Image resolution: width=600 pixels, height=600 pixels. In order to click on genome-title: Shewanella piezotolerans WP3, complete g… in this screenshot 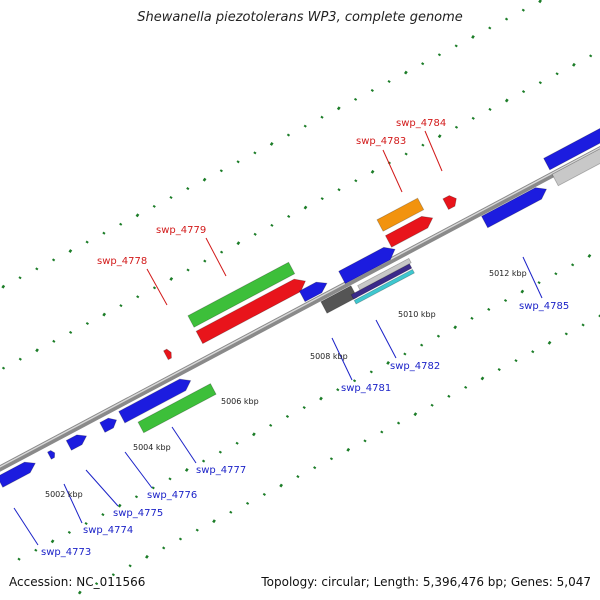, I will do `click(300, 17)`.